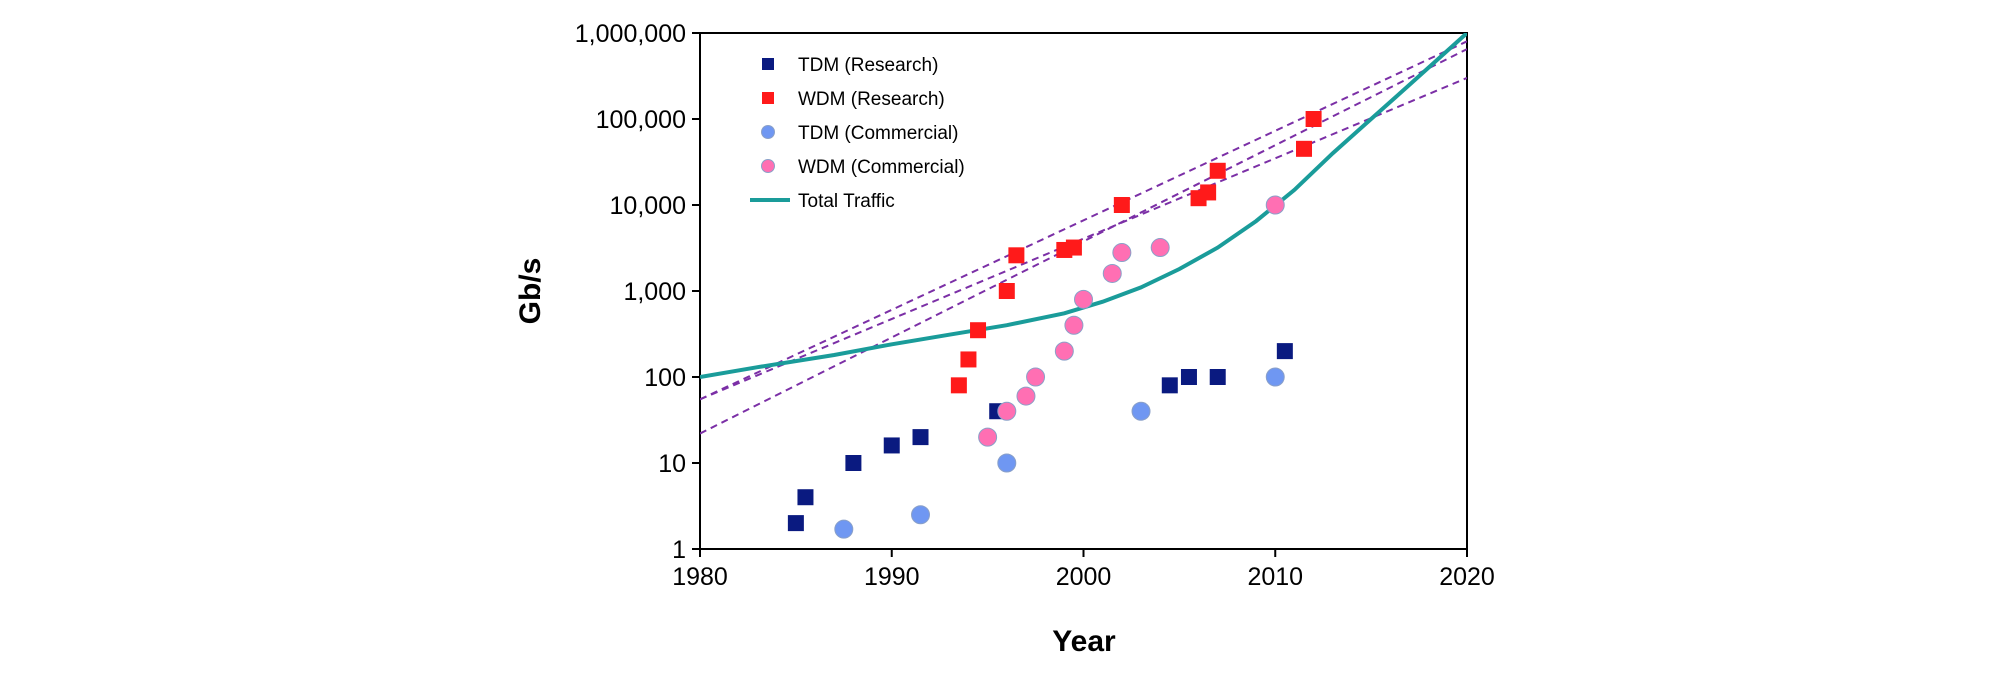 Image resolution: width=2008 pixels, height=677 pixels. What do you see at coordinates (630, 34) in the screenshot?
I see `y-tick-label: 1,000,000` at bounding box center [630, 34].